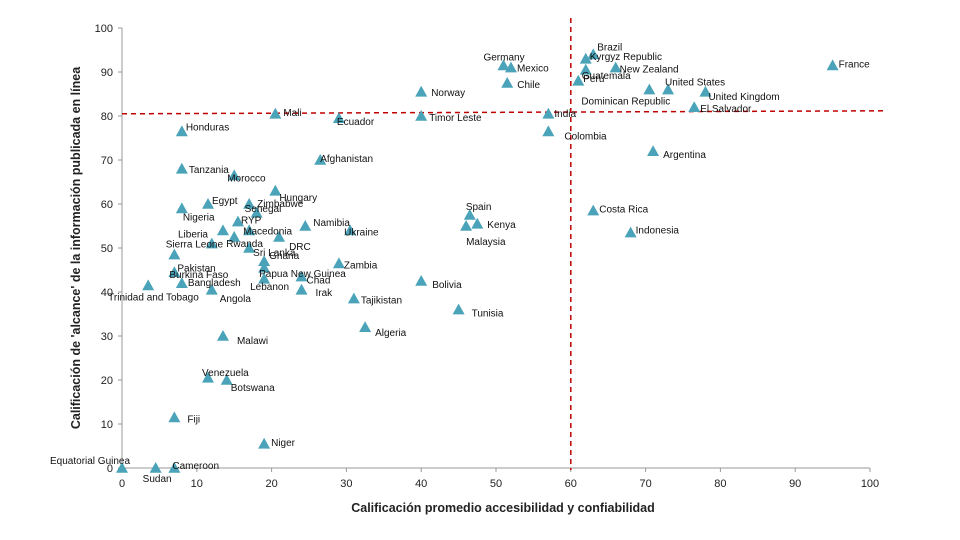 This screenshot has width=960, height=540. Describe the element at coordinates (107, 381) in the screenshot. I see `y-tick-label: 20` at that location.